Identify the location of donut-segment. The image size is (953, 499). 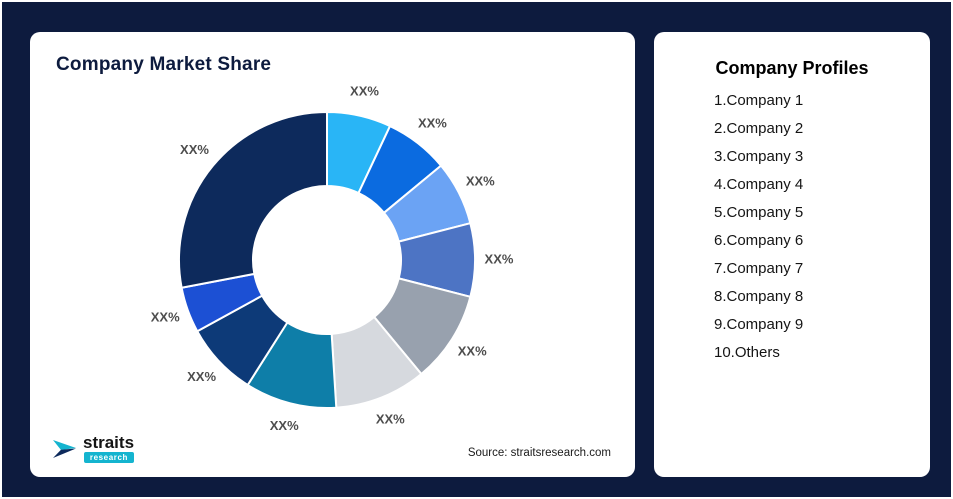
(253, 200).